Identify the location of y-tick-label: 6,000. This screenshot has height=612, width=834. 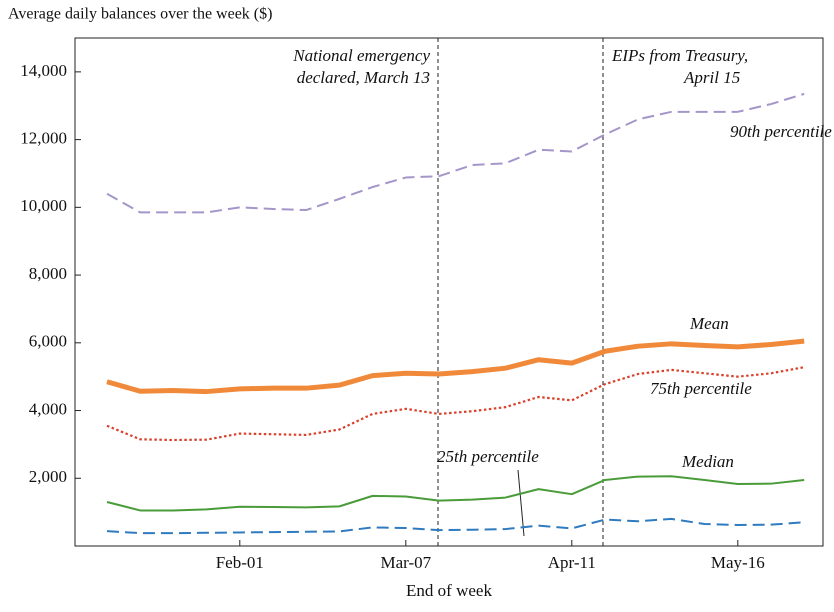
(48, 341).